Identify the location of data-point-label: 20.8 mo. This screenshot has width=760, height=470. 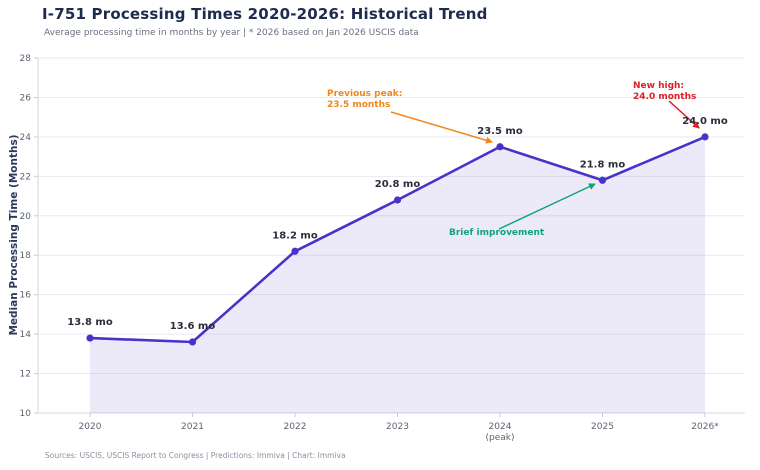
(398, 184).